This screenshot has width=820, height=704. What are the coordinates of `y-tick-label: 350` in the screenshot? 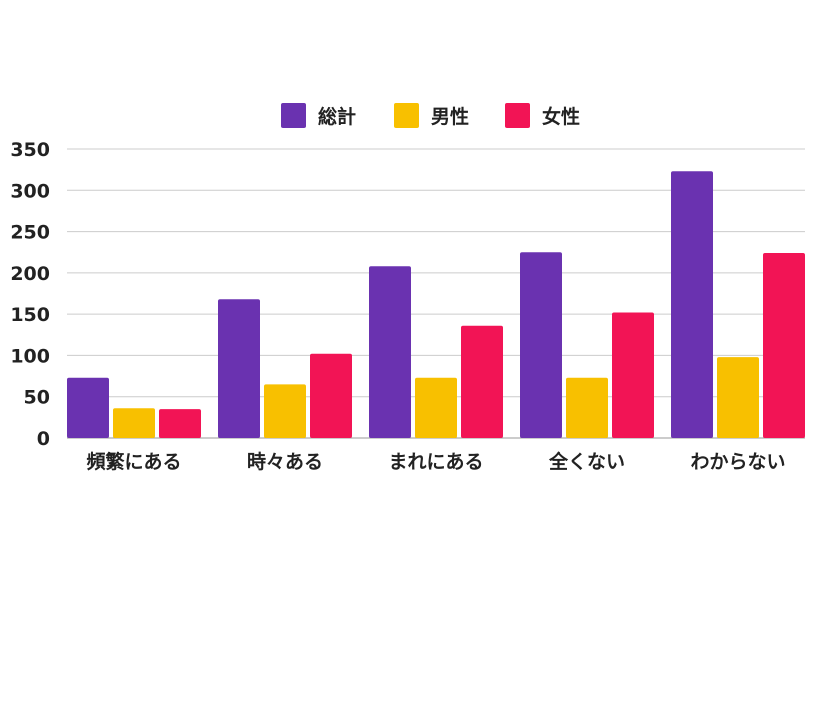 It's located at (30, 150).